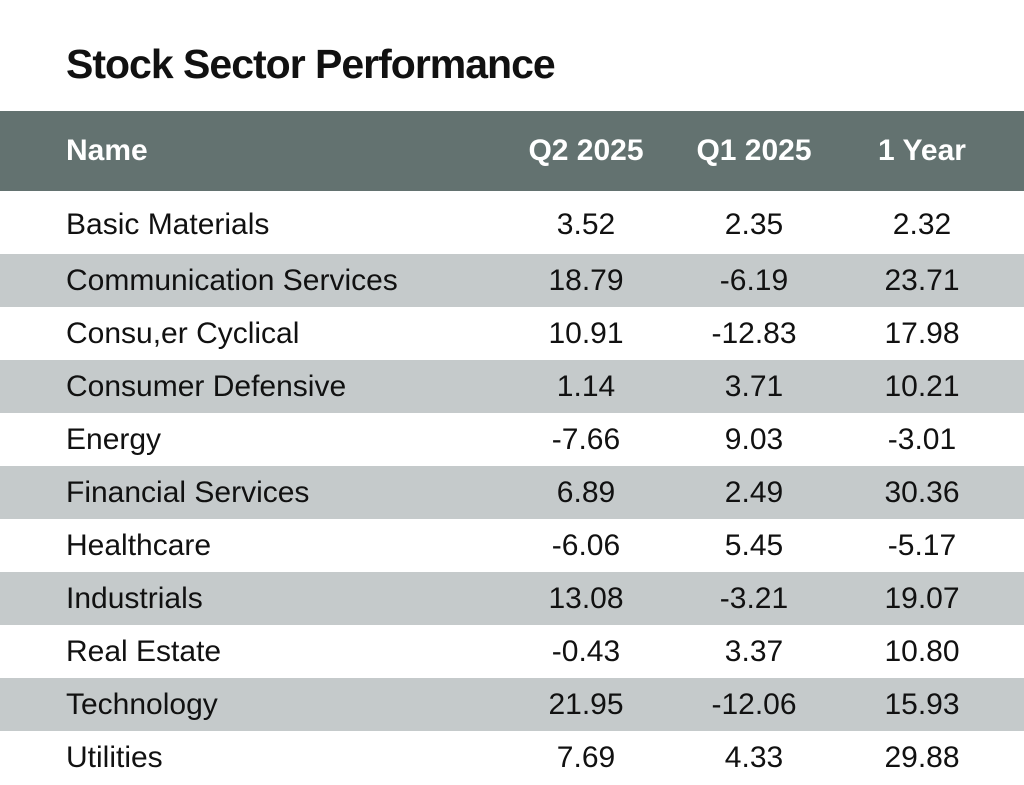 The width and height of the screenshot is (1024, 785). What do you see at coordinates (188, 492) in the screenshot?
I see `cell-name: Financial Services` at bounding box center [188, 492].